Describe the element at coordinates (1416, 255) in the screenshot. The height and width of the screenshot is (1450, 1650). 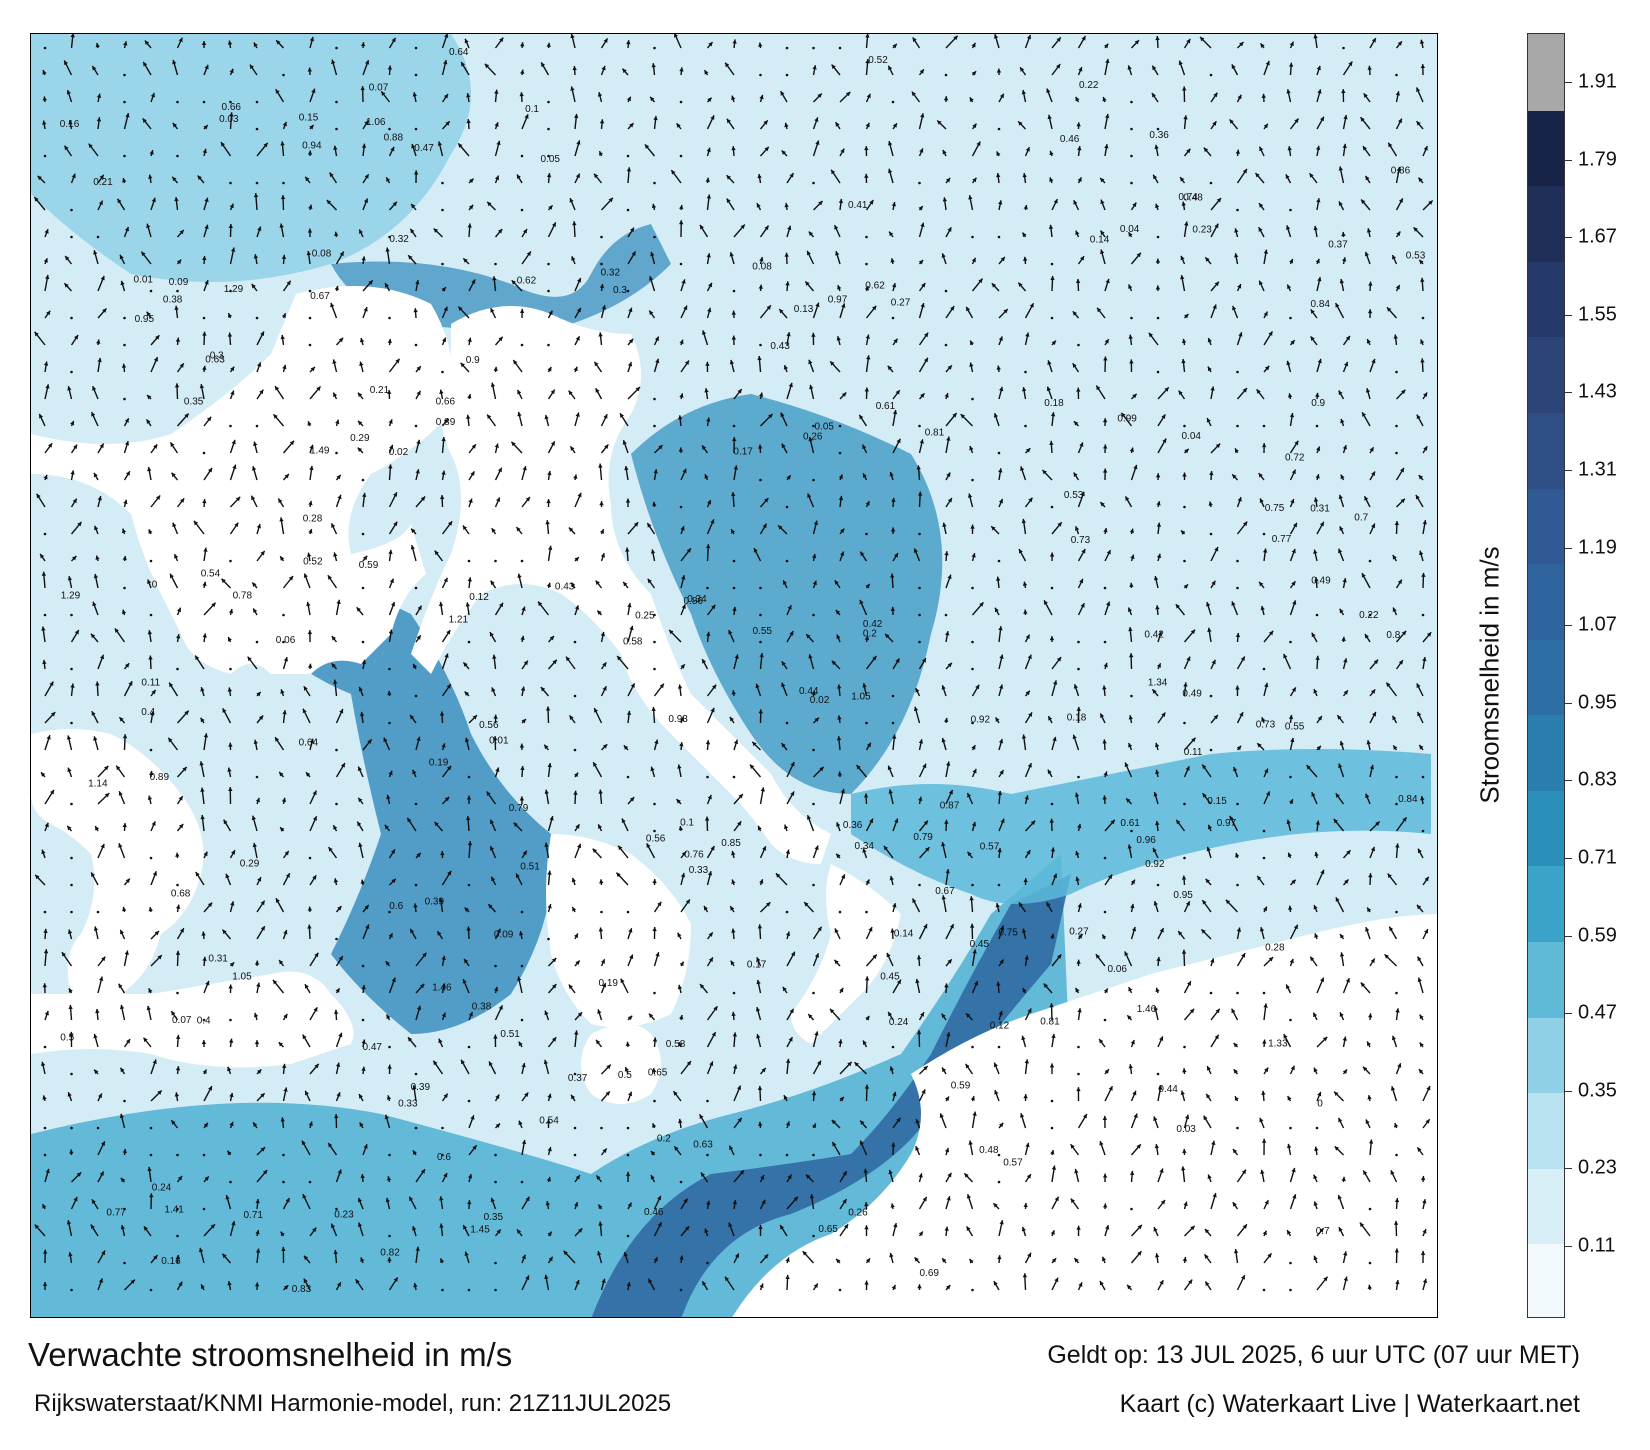
I see `speed-value-label: 0.53` at that location.